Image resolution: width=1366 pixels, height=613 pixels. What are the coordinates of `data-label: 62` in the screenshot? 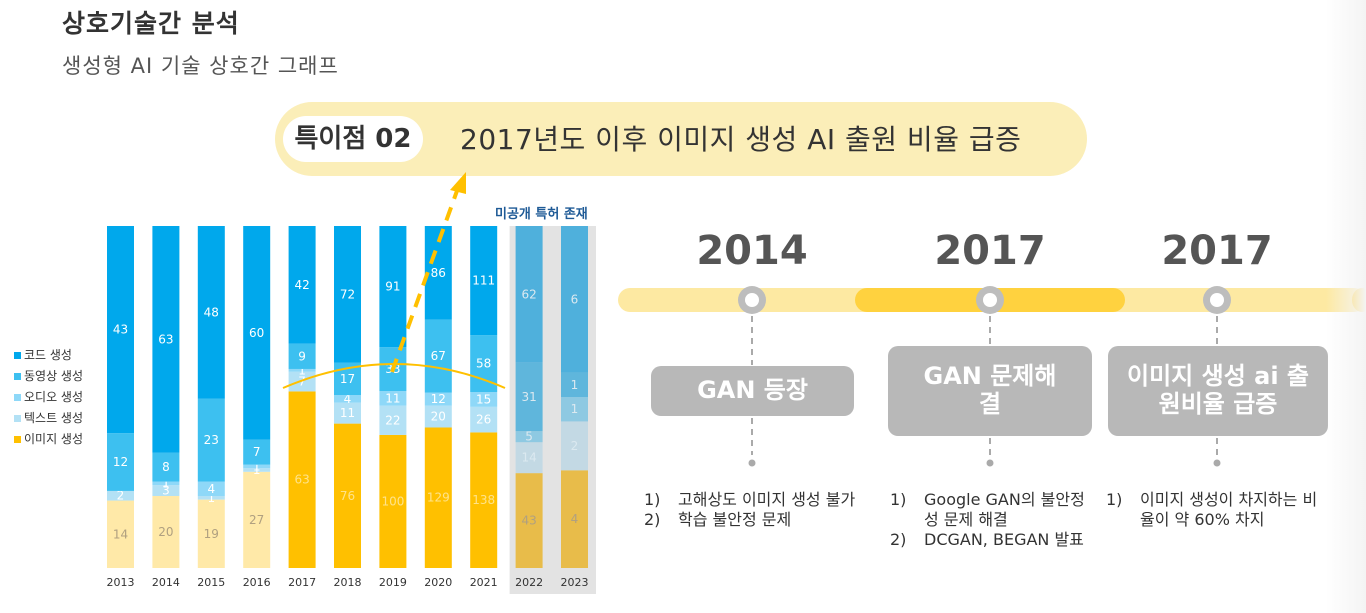 It's located at (528, 294).